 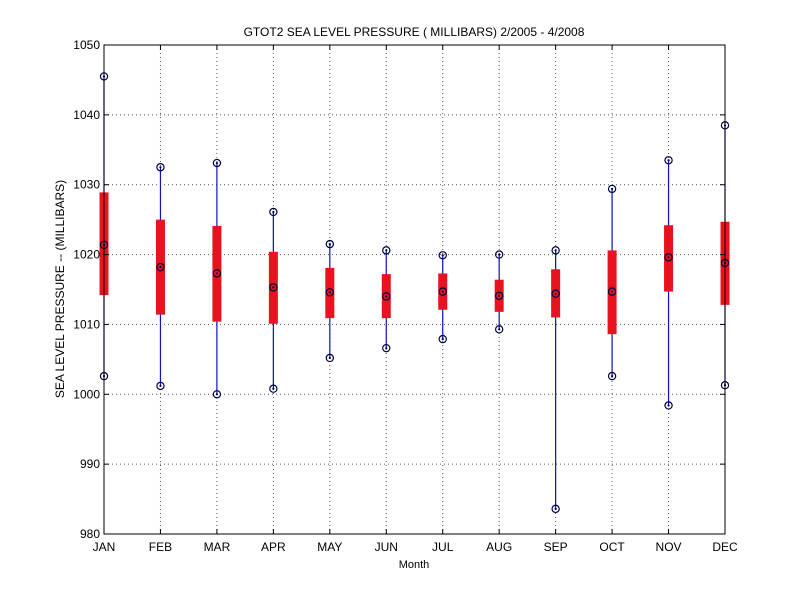 I want to click on x-tick-label: SEP, so click(x=556, y=547).